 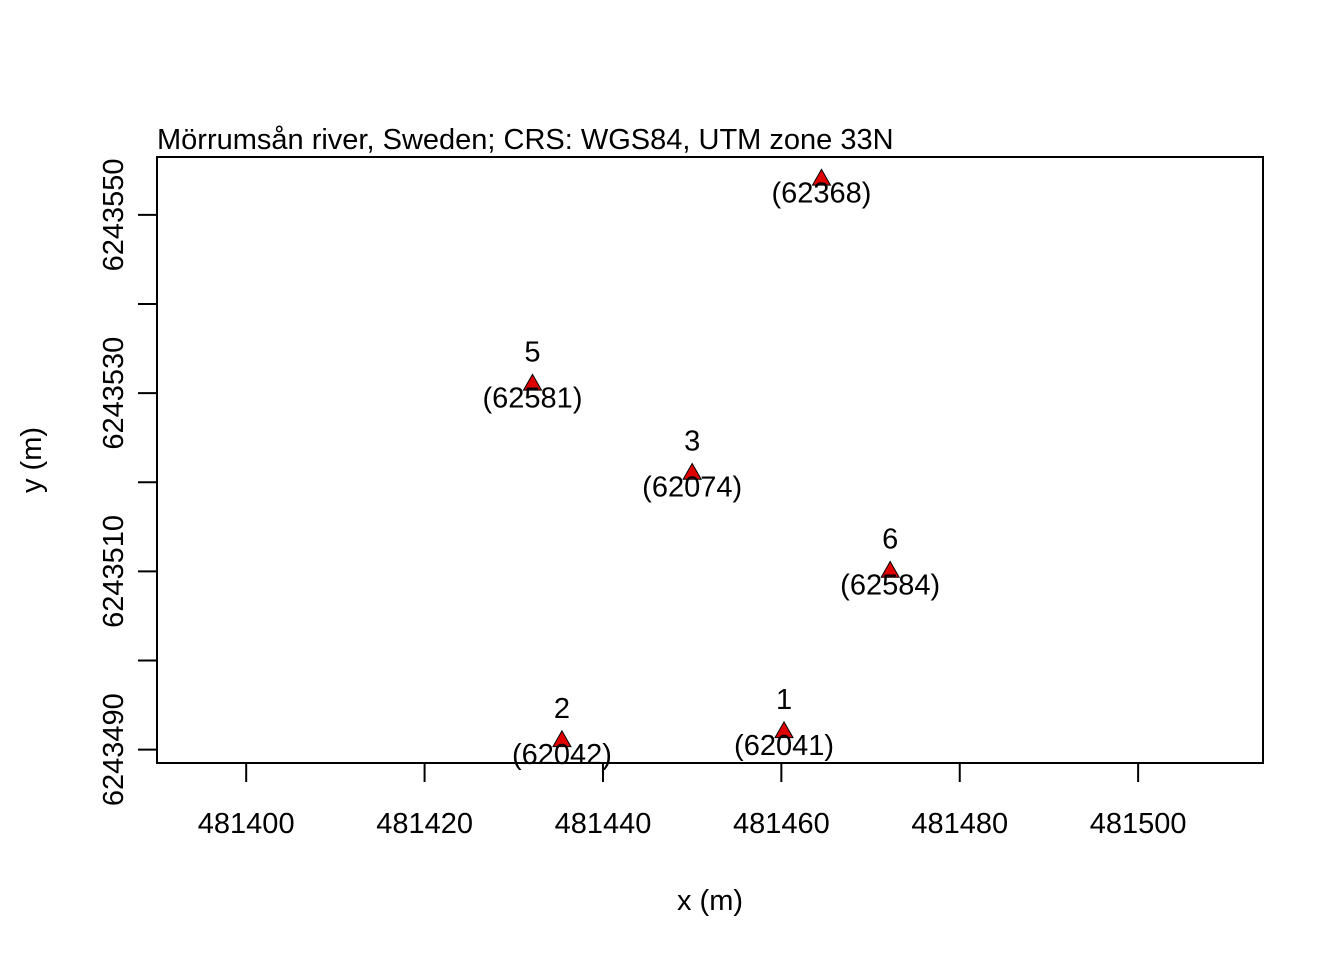 I want to click on y-tick-label: 6243490, so click(x=114, y=749).